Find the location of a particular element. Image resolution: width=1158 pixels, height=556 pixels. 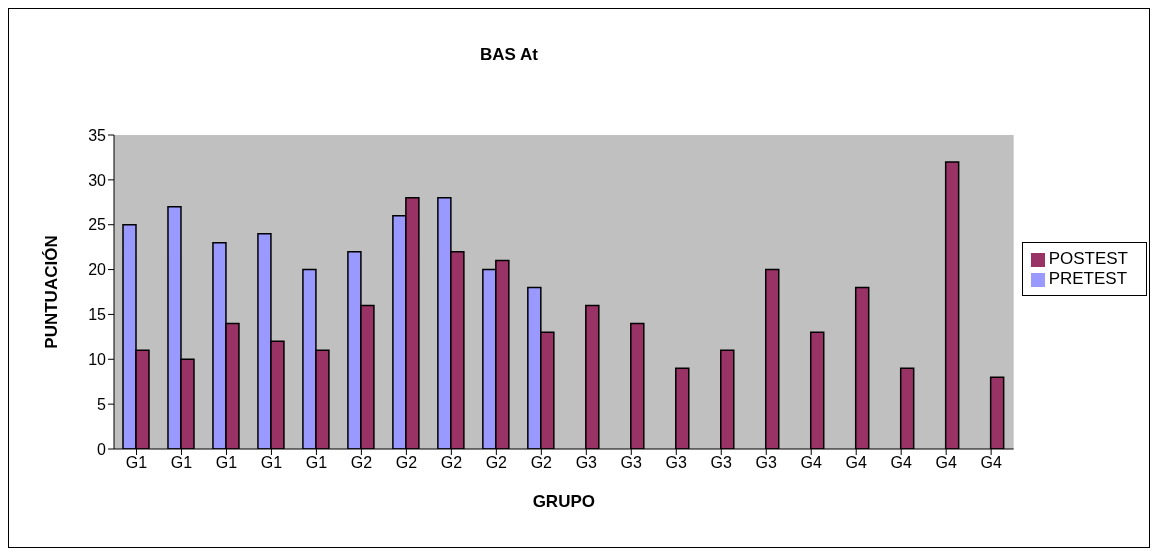

legend-label: PRETEST is located at coordinates (1088, 278).